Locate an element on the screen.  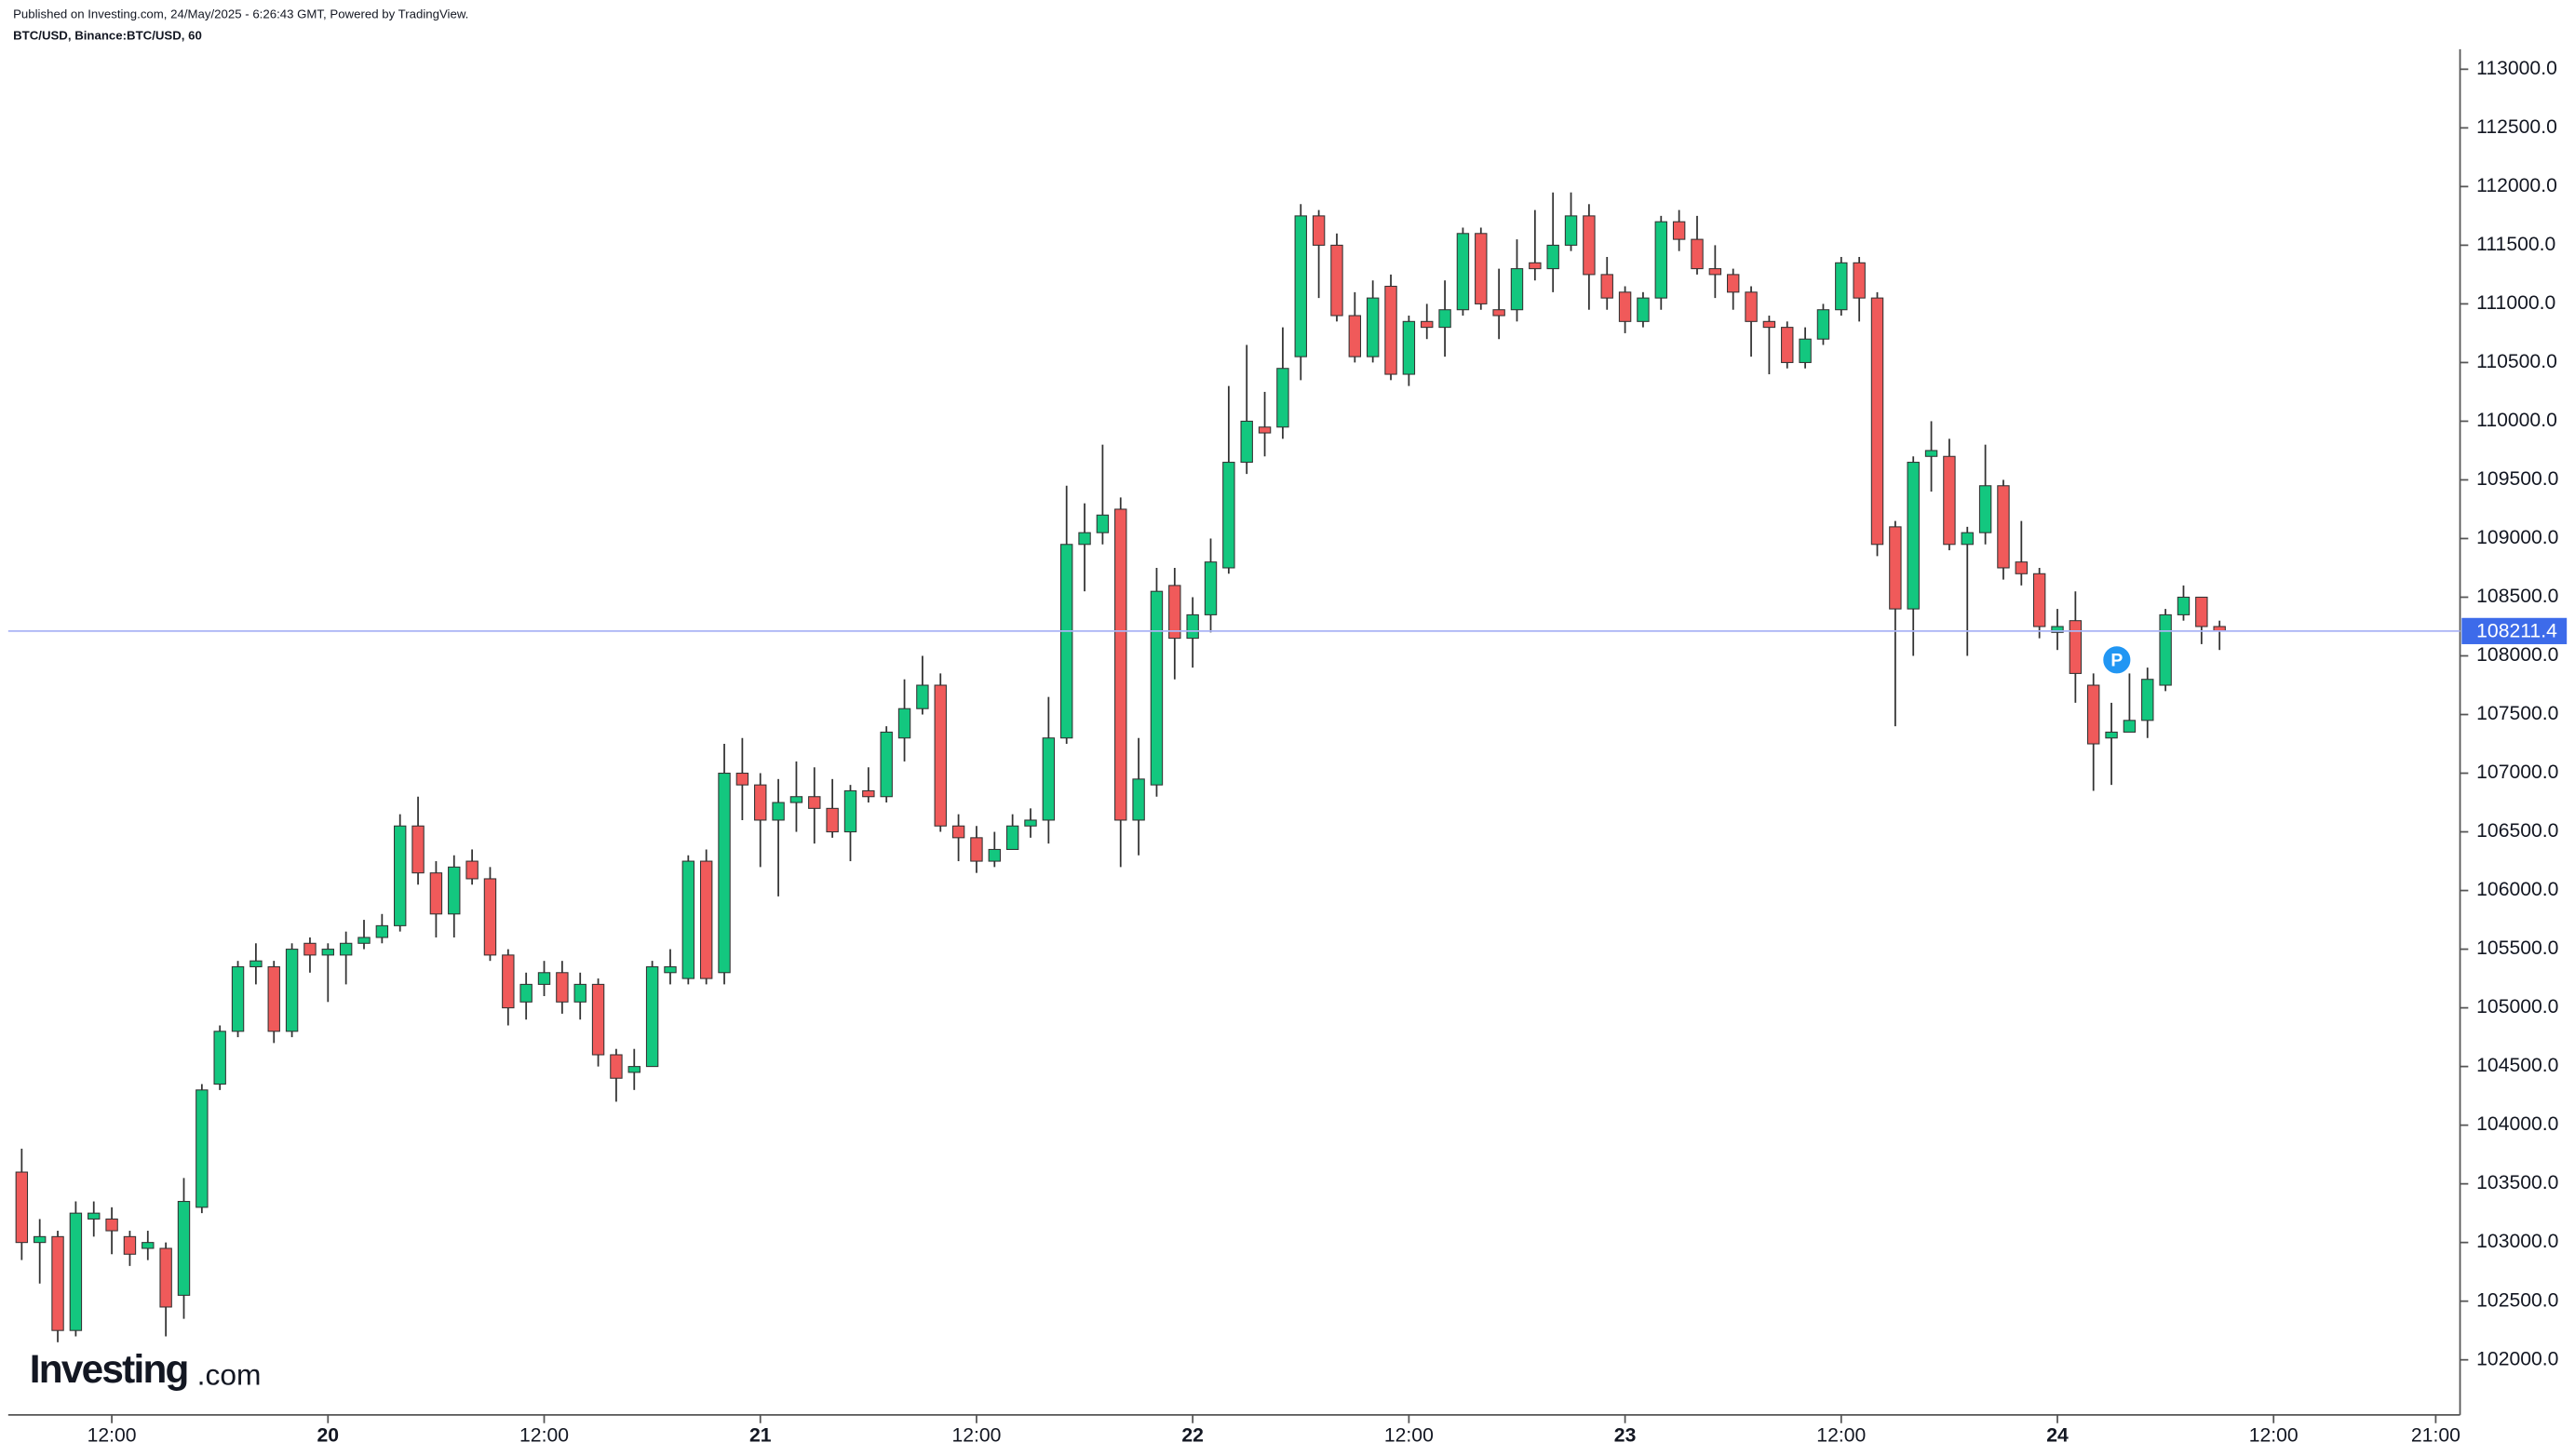
y-tick-label: 113000.0 is located at coordinates (2516, 68).